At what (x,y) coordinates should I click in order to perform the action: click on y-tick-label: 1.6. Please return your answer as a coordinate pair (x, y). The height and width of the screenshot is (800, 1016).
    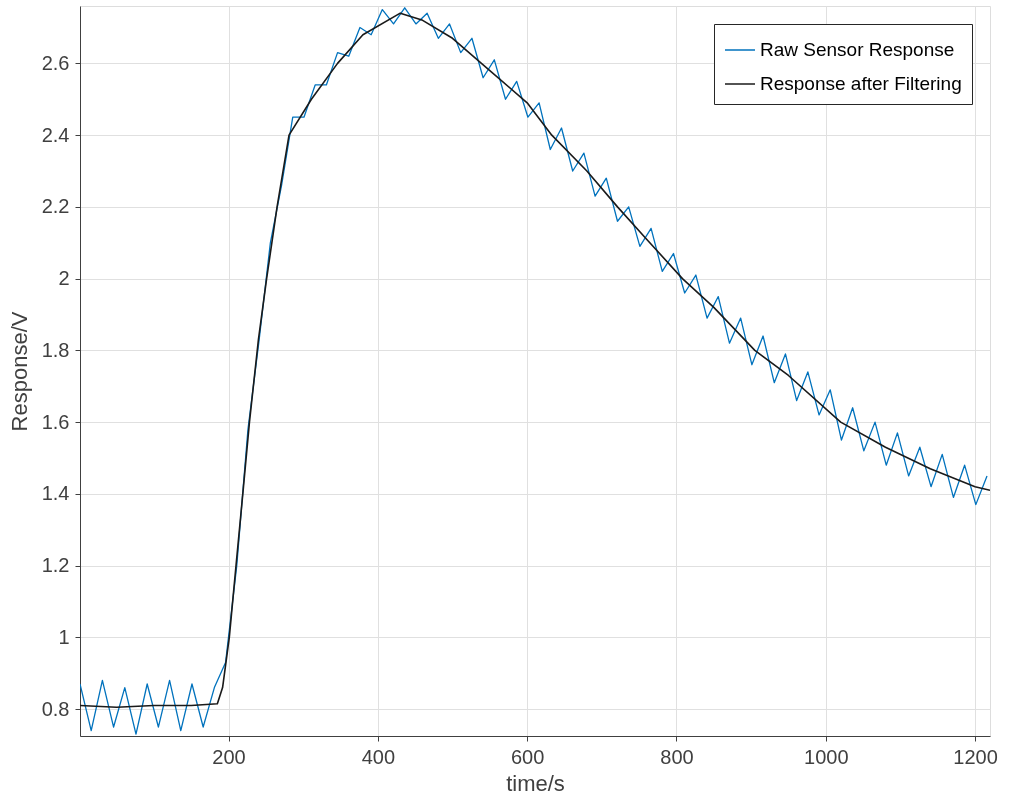
    Looking at the image, I should click on (55, 421).